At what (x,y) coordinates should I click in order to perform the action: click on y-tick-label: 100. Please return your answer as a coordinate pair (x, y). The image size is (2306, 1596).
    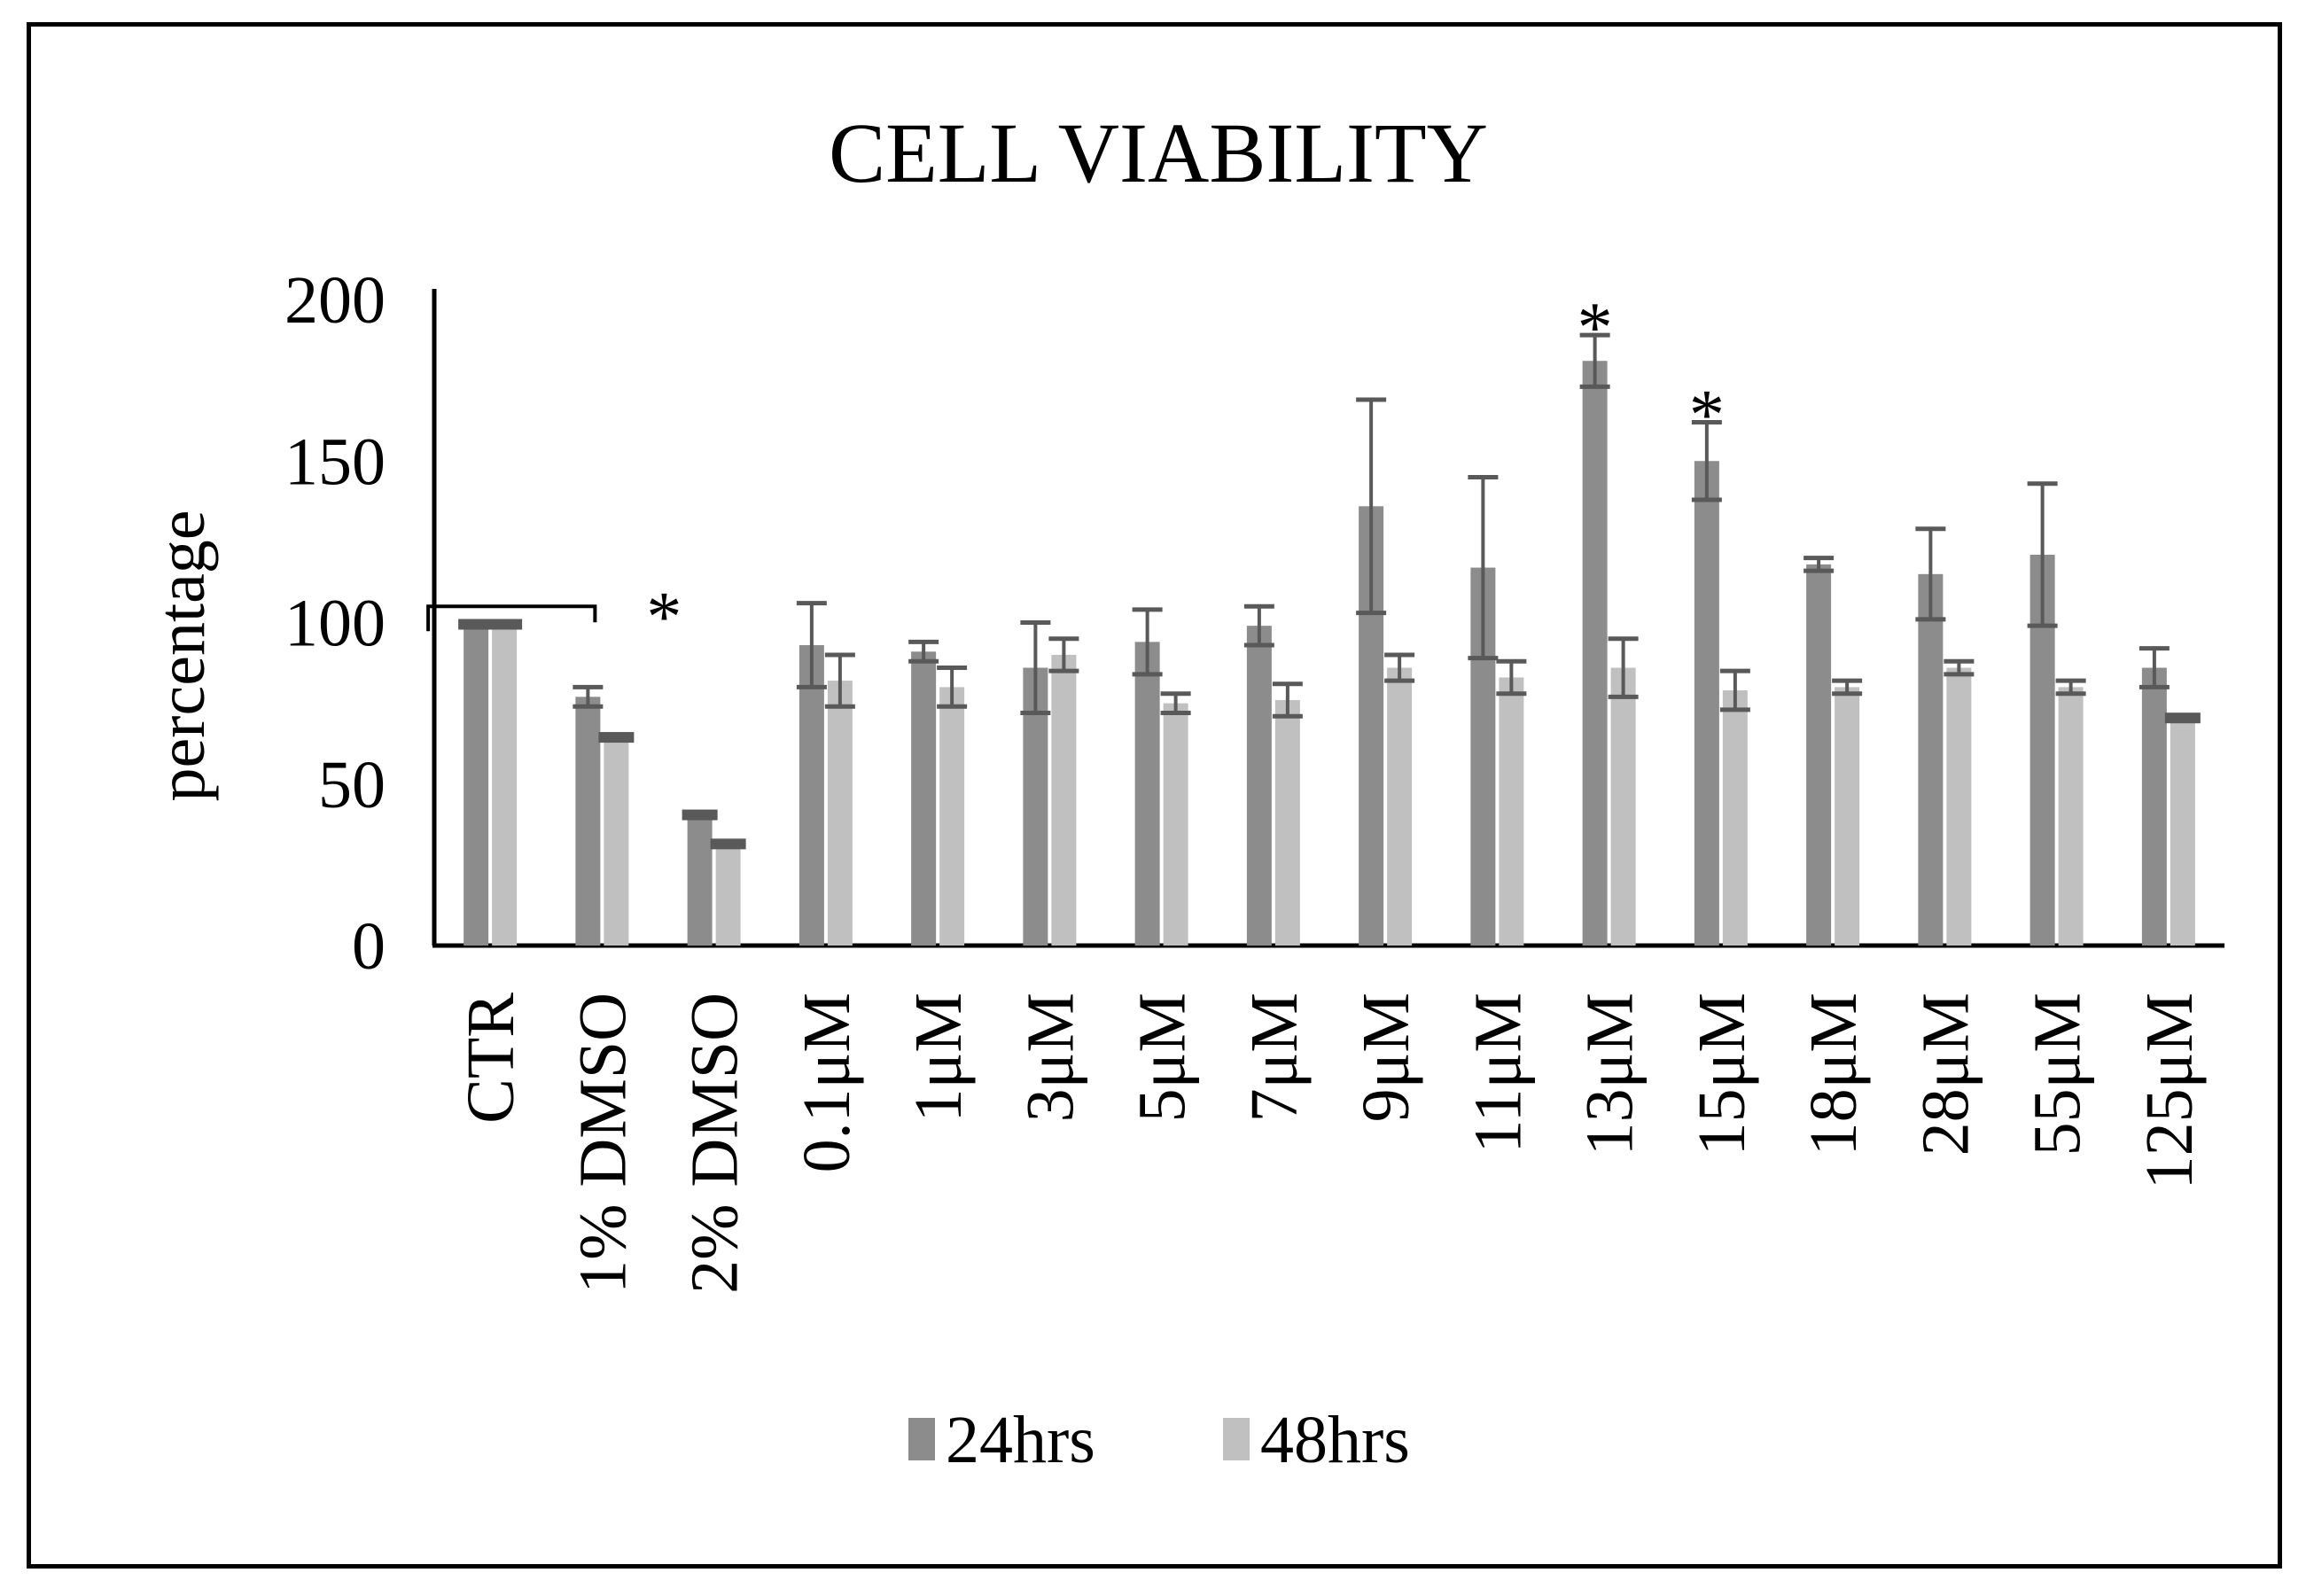
    Looking at the image, I should click on (335, 624).